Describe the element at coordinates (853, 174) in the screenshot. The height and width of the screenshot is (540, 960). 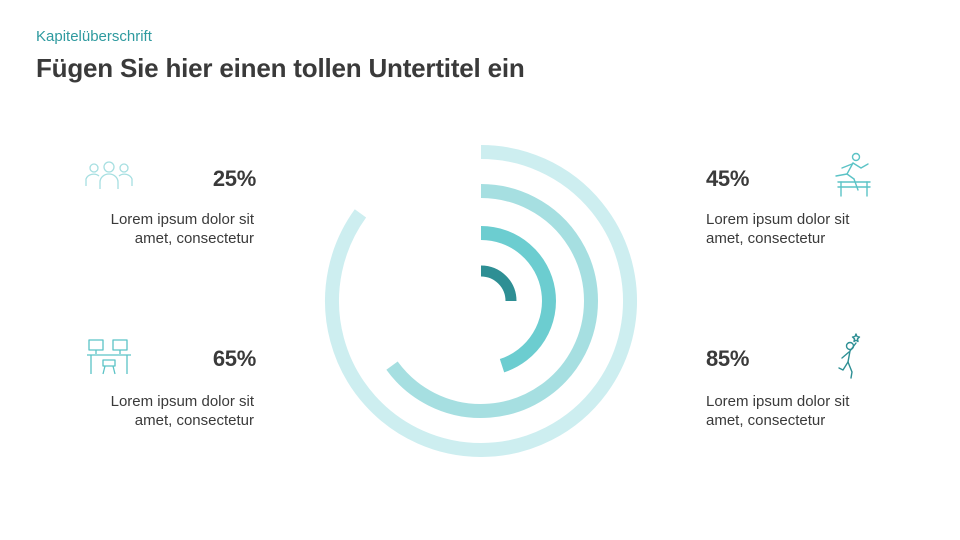
I see `hurdle-runner-icon` at that location.